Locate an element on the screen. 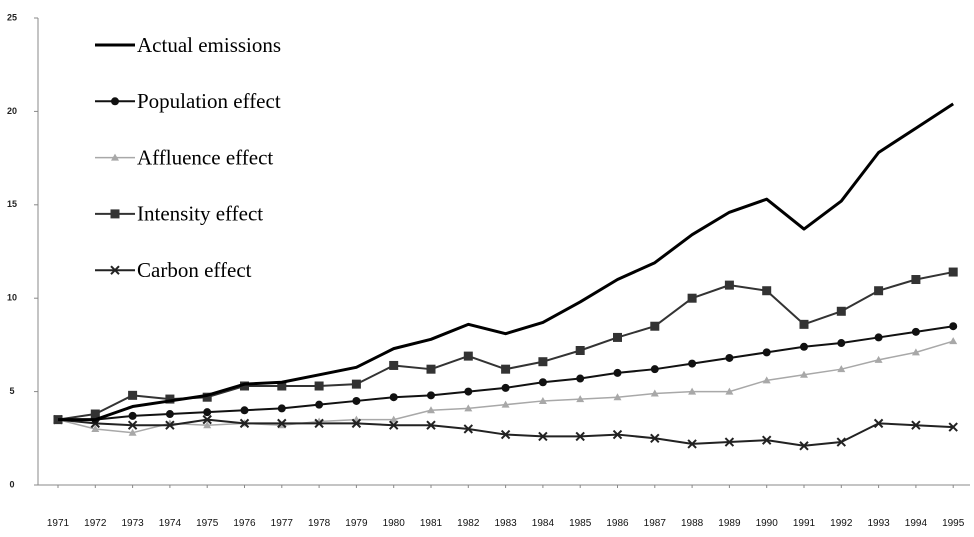 The image size is (974, 537). x-tick-label: 1995 is located at coordinates (953, 523).